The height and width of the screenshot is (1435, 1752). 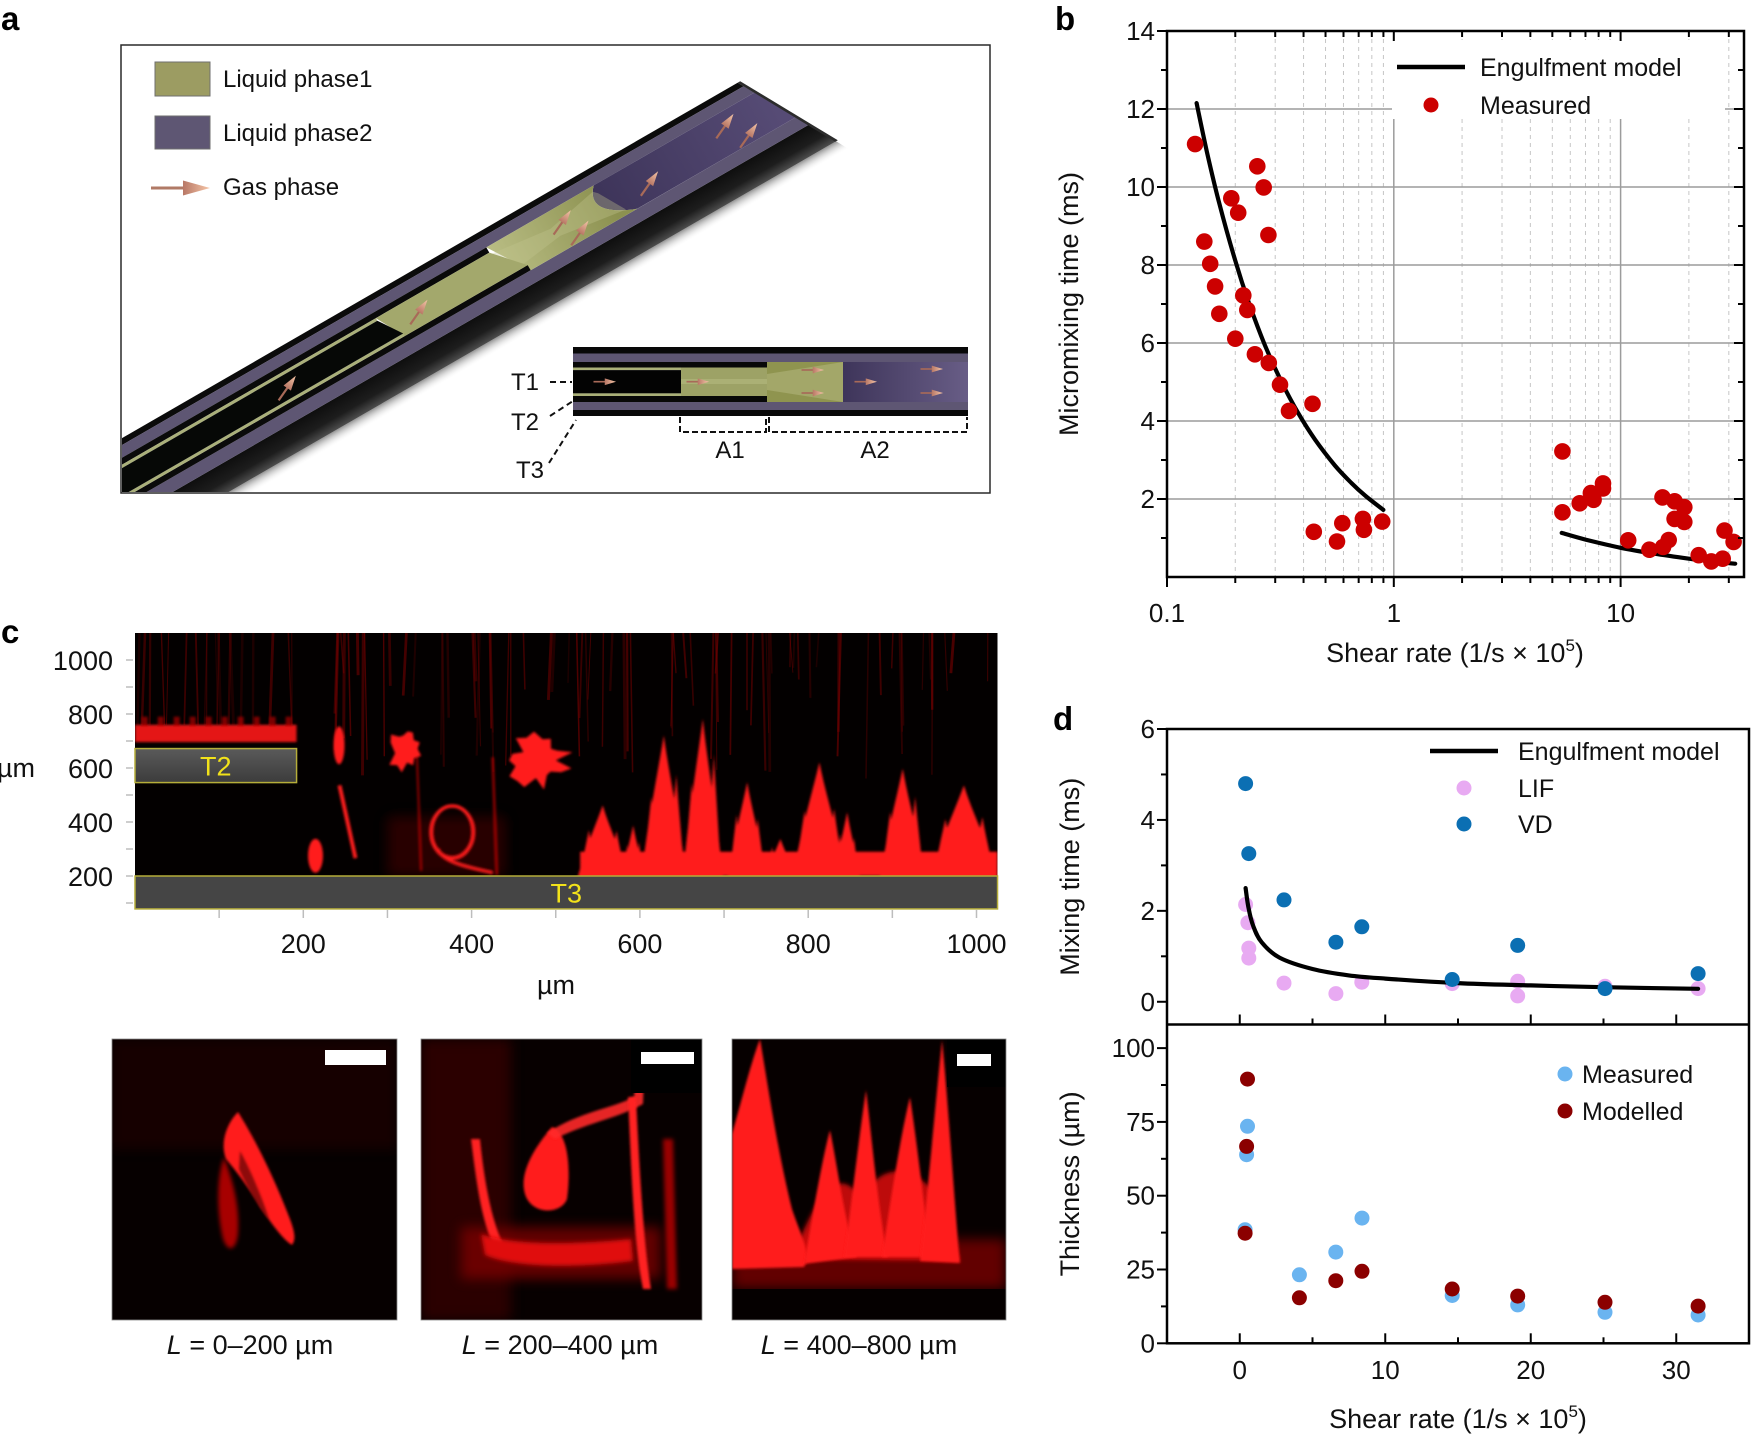 I want to click on tube-outer-rim, so click(x=433, y=287).